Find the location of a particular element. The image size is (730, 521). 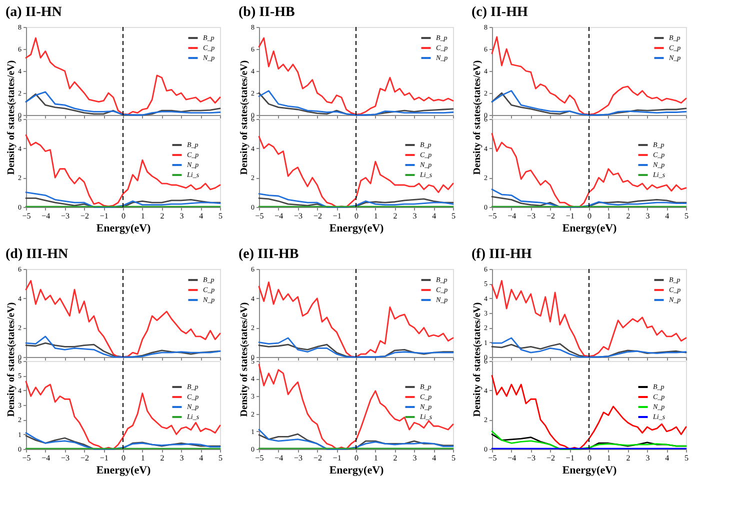

chart-title: (b) II-HB is located at coordinates (266, 12).